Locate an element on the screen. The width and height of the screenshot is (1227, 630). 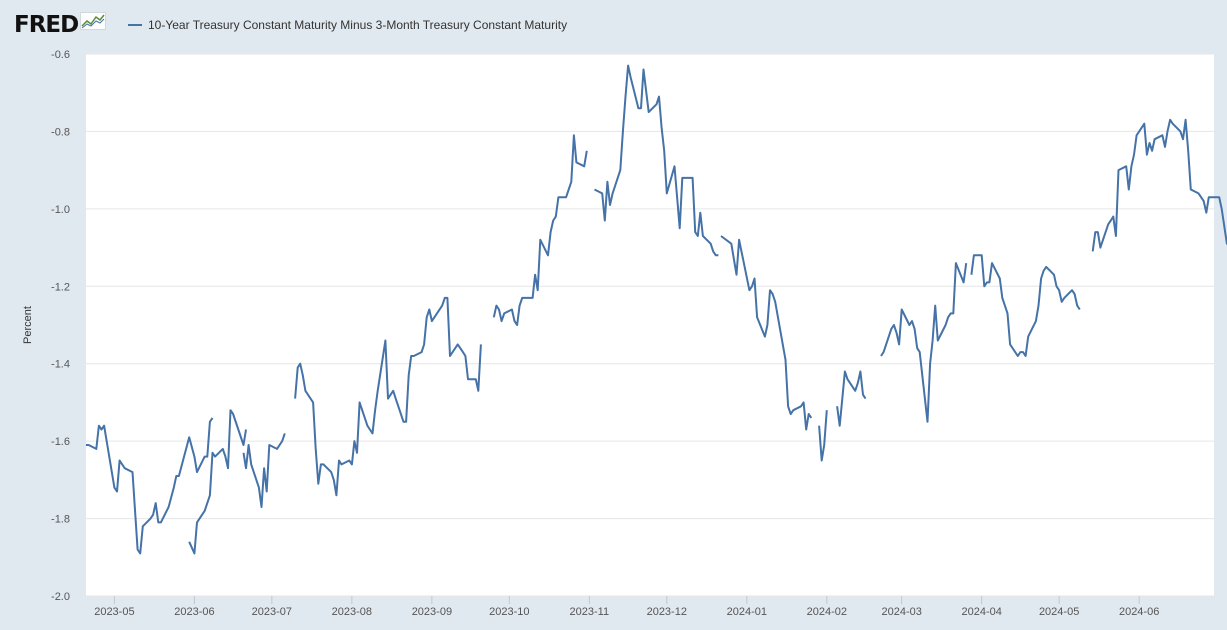
fred-logo: FRED is located at coordinates (60, 25).